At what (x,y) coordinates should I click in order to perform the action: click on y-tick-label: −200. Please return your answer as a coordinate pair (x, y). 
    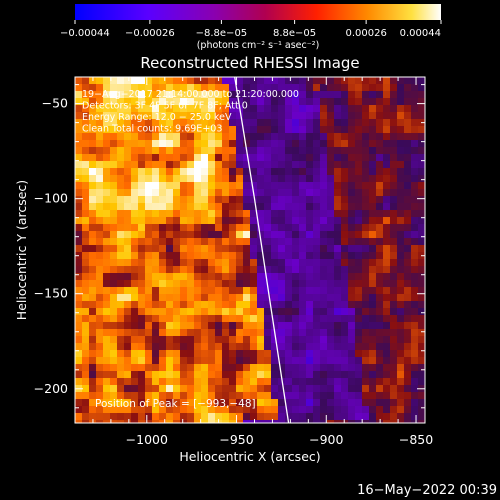
    Looking at the image, I should click on (51, 388).